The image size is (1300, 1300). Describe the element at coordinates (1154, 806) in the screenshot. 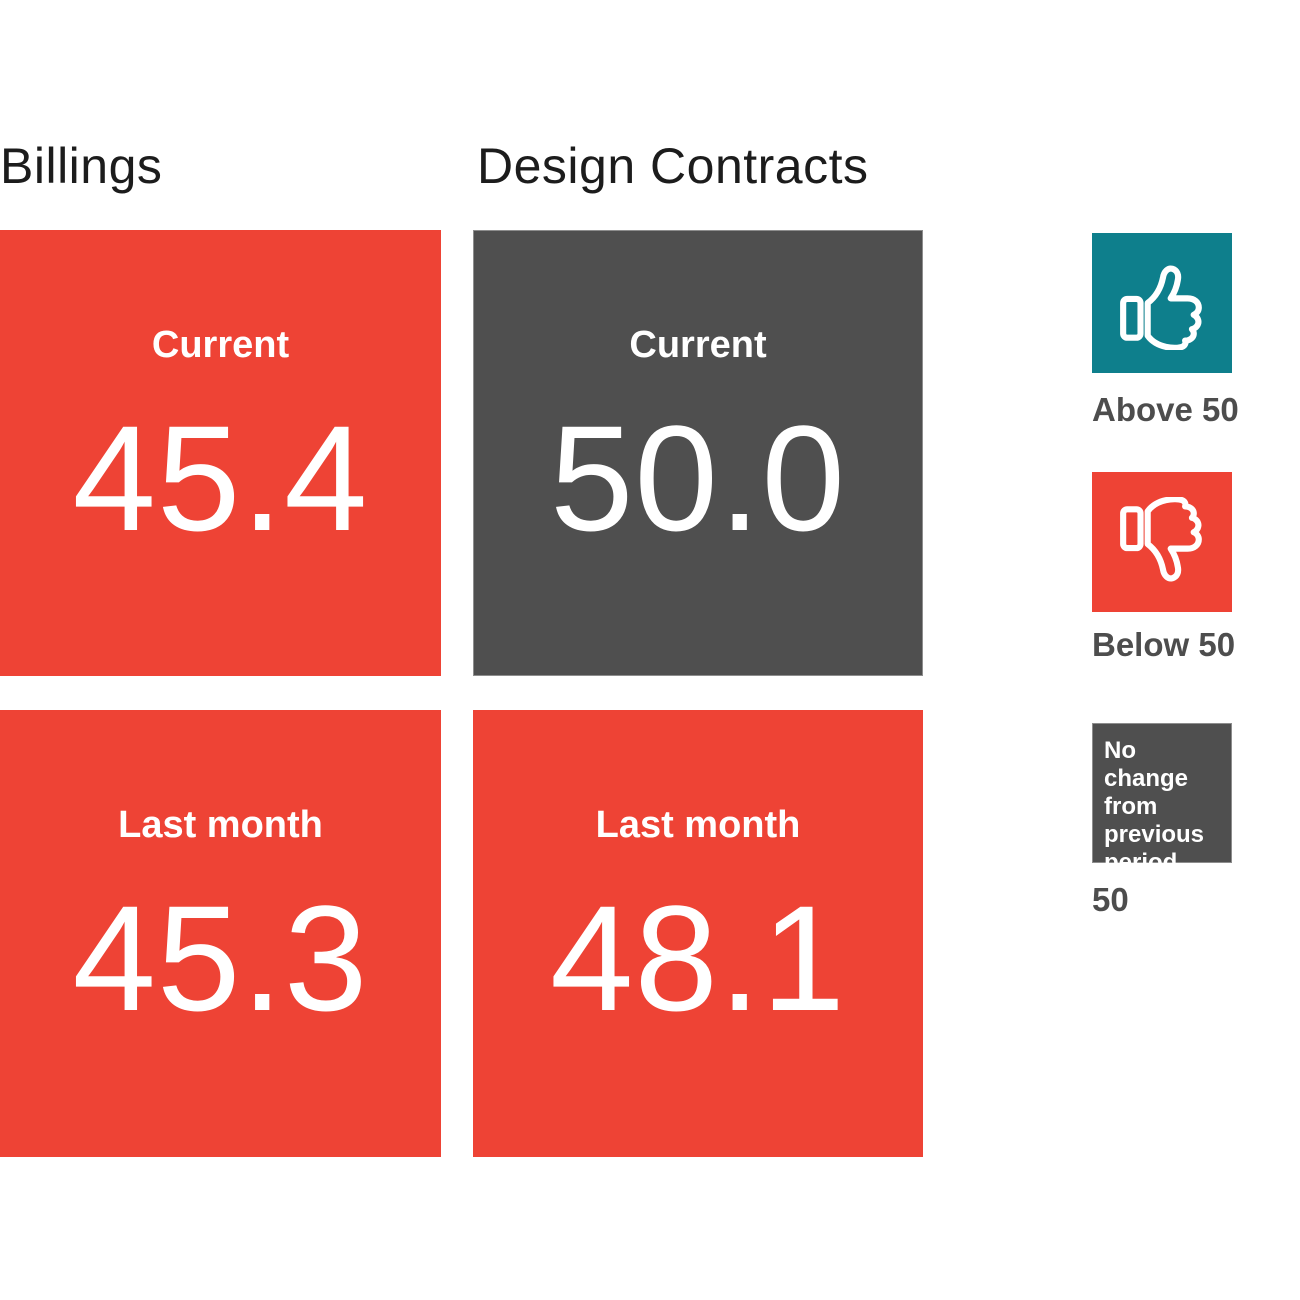

I see `legend-no-change-text: No change from previous period` at that location.